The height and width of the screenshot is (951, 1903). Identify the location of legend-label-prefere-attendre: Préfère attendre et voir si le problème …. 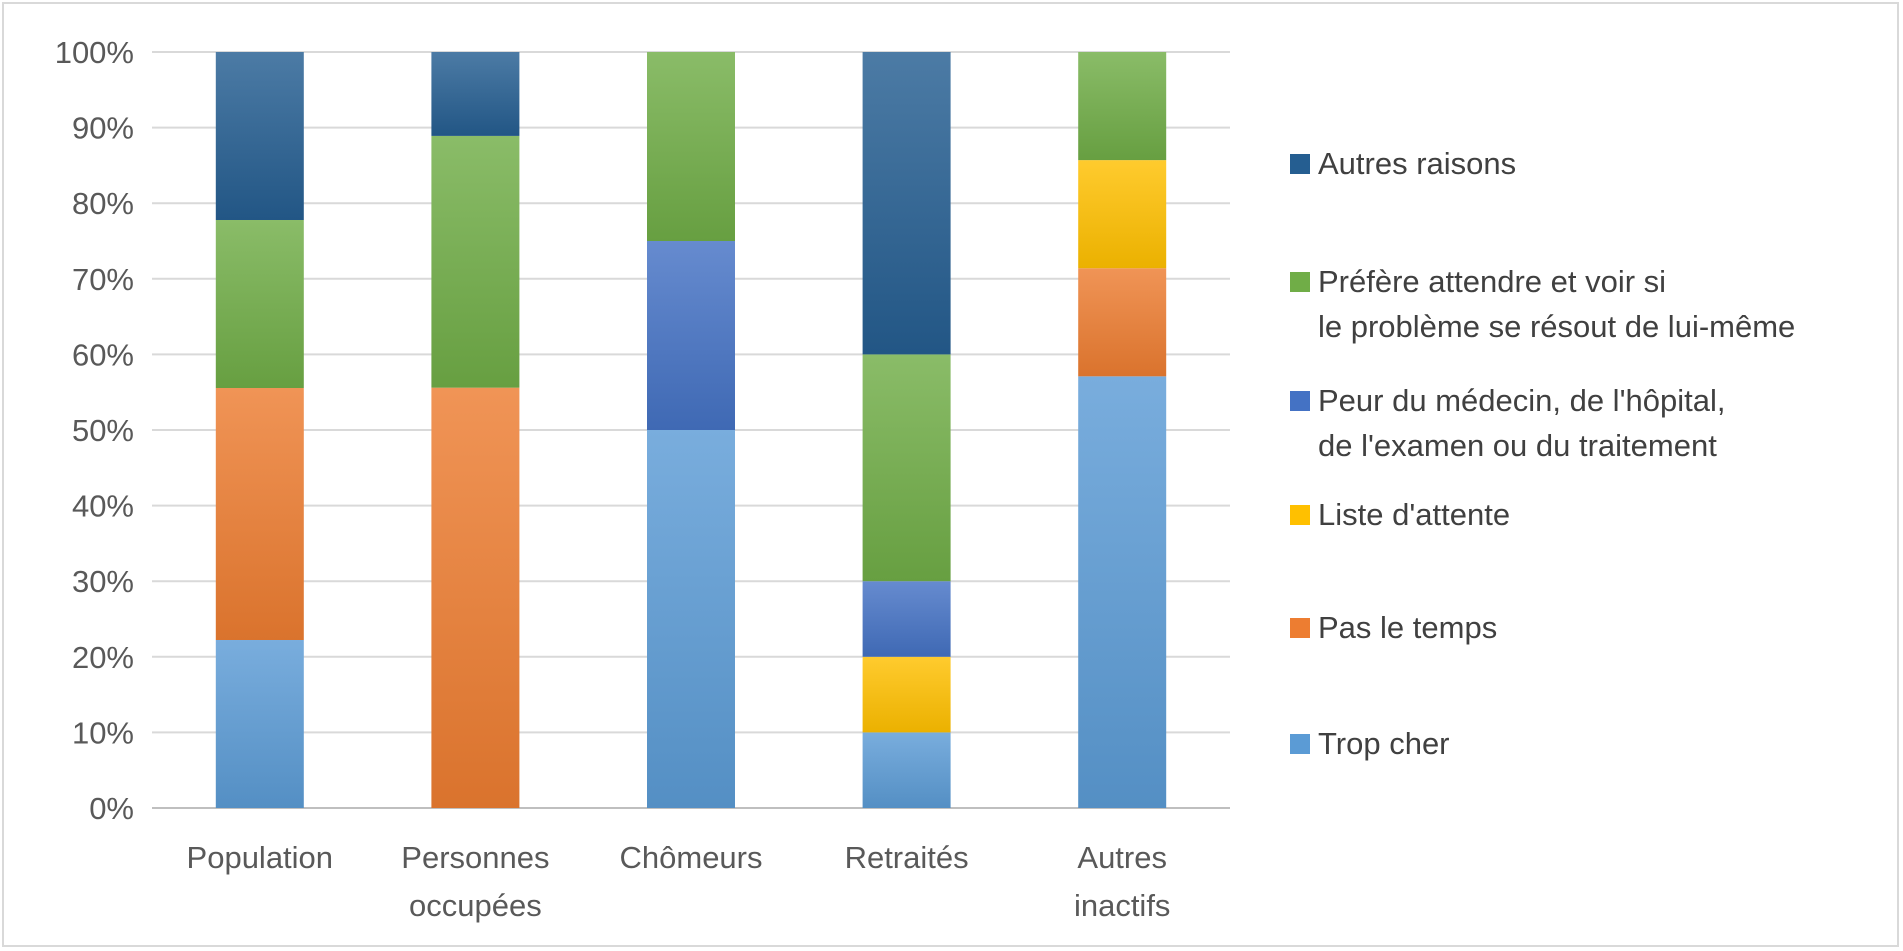
(1557, 304).